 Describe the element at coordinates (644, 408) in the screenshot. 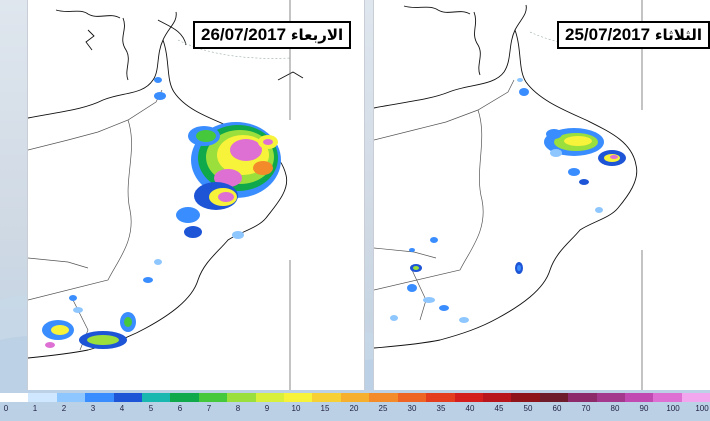

I see `colorbar-tick-label: 90` at that location.